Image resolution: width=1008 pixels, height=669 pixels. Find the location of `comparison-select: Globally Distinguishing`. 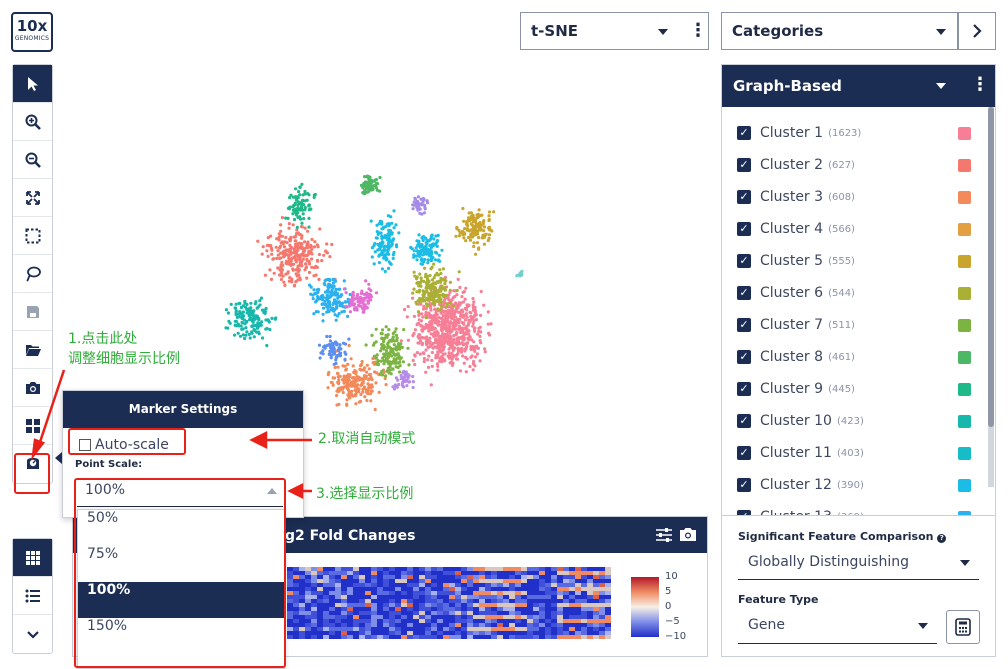

comparison-select: Globally Distinguishing is located at coordinates (858, 564).